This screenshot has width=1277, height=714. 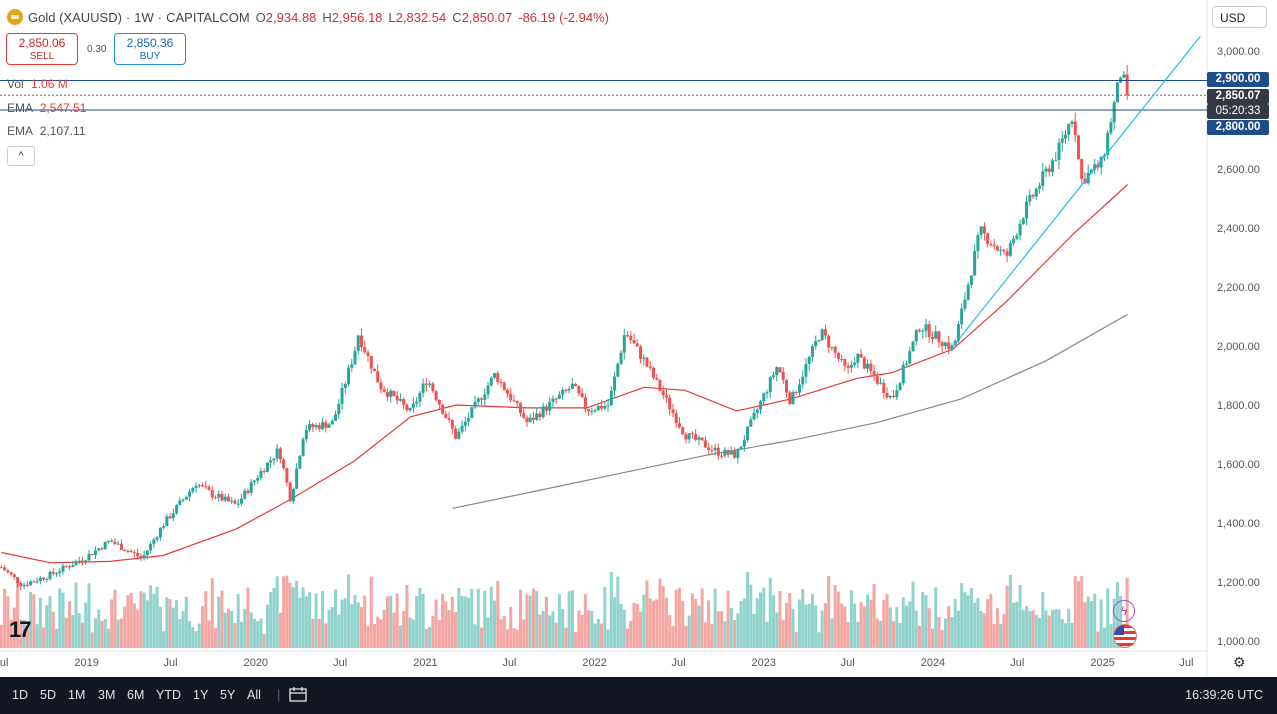 What do you see at coordinates (42, 49) in the screenshot?
I see `sell-button: 2,850.06 SELL` at bounding box center [42, 49].